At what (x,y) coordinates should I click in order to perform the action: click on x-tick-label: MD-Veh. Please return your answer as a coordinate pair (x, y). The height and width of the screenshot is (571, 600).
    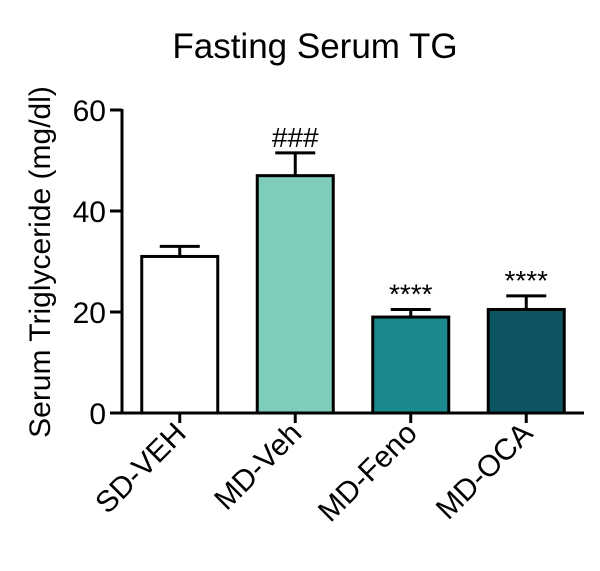
    Looking at the image, I should click on (258, 467).